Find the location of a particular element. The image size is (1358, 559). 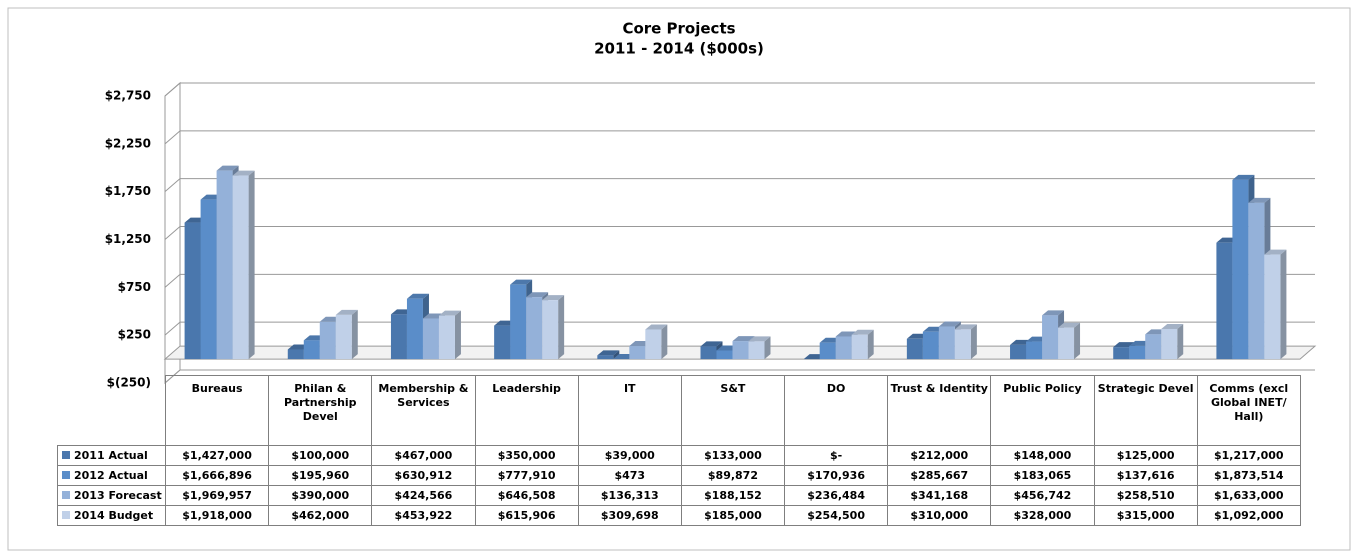

legend-label: 2012 Actual is located at coordinates (111, 475).